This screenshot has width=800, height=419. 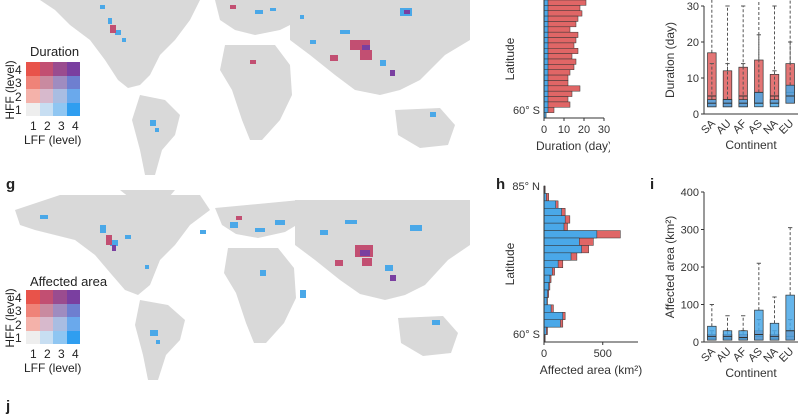 What do you see at coordinates (8, 406) in the screenshot?
I see `panel-label-j: j` at bounding box center [8, 406].